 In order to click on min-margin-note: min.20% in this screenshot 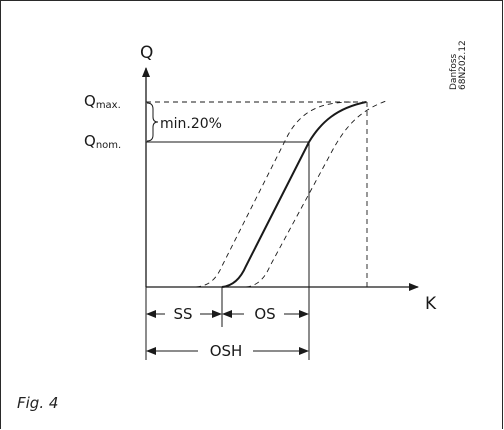, I will do `click(191, 124)`.